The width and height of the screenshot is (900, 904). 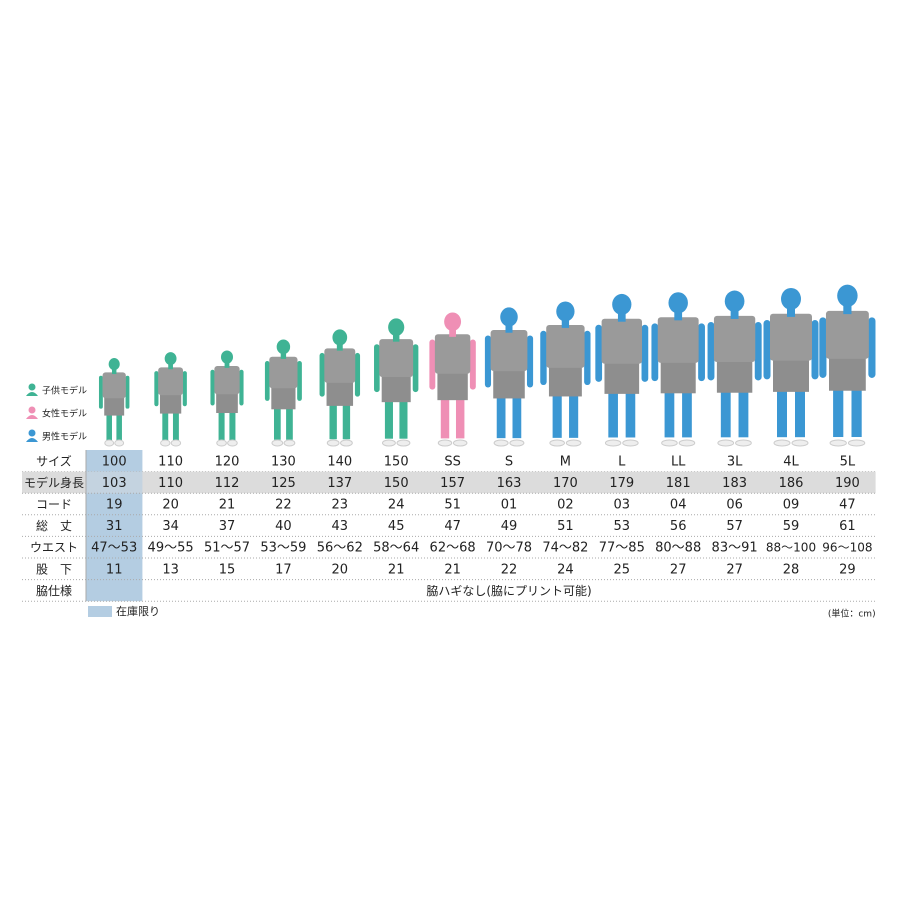 I want to click on cell: 59, so click(x=791, y=526).